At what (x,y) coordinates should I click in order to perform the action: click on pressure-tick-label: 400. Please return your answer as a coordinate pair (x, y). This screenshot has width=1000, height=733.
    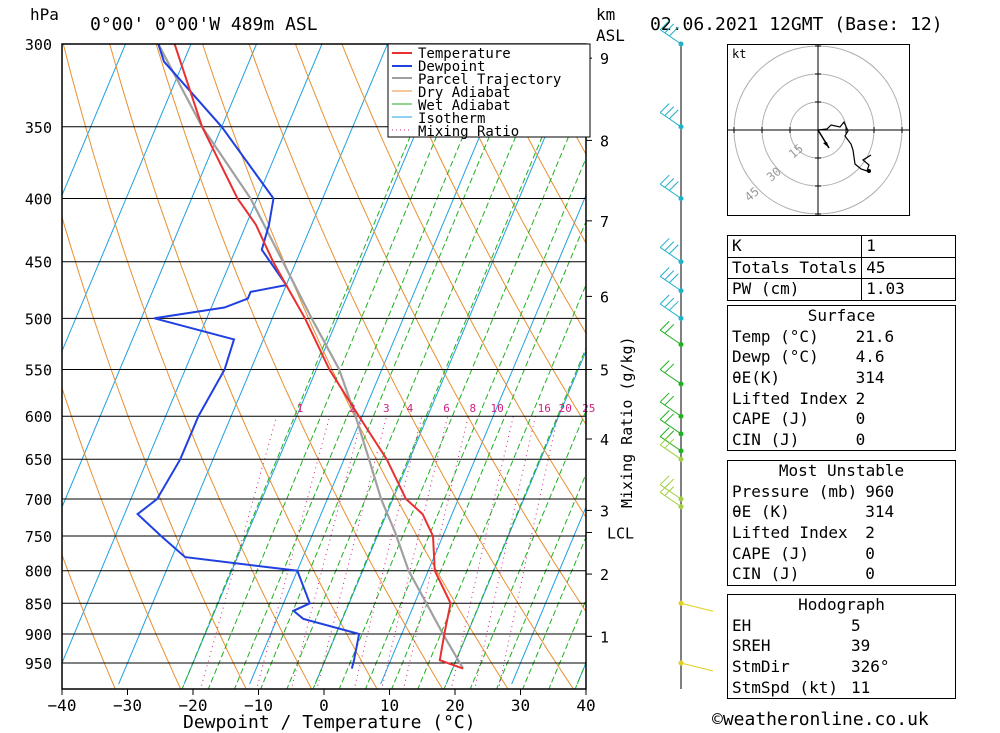
    Looking at the image, I should click on (38, 199).